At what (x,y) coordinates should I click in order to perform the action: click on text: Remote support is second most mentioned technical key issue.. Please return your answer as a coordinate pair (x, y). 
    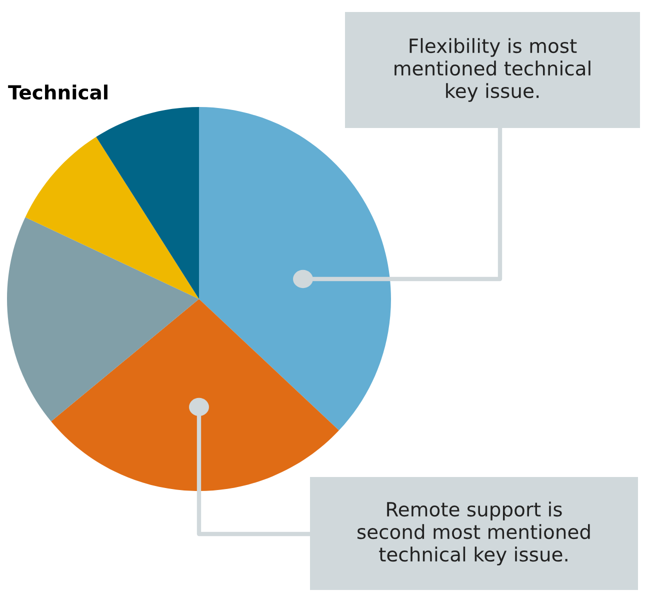
    Looking at the image, I should click on (474, 534).